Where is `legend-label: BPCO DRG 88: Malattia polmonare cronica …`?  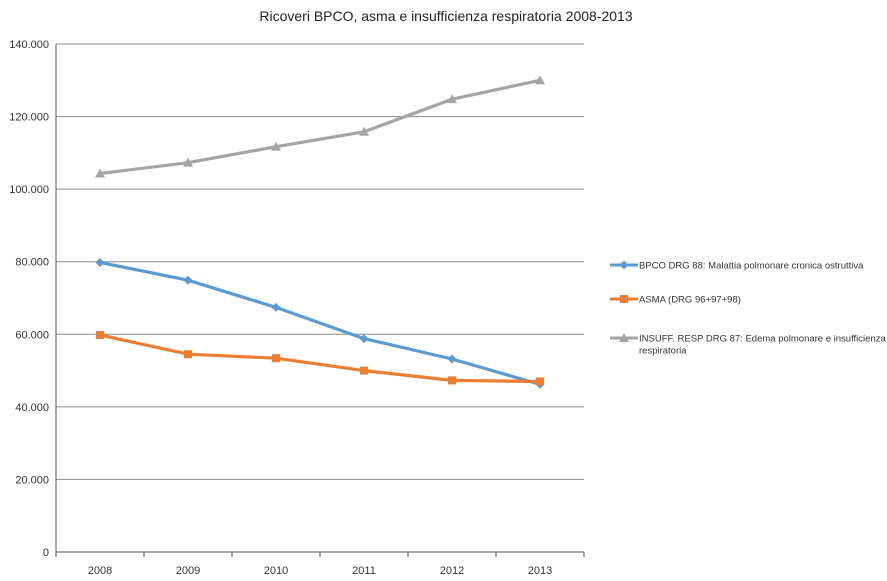 legend-label: BPCO DRG 88: Malattia polmonare cronica … is located at coordinates (751, 266).